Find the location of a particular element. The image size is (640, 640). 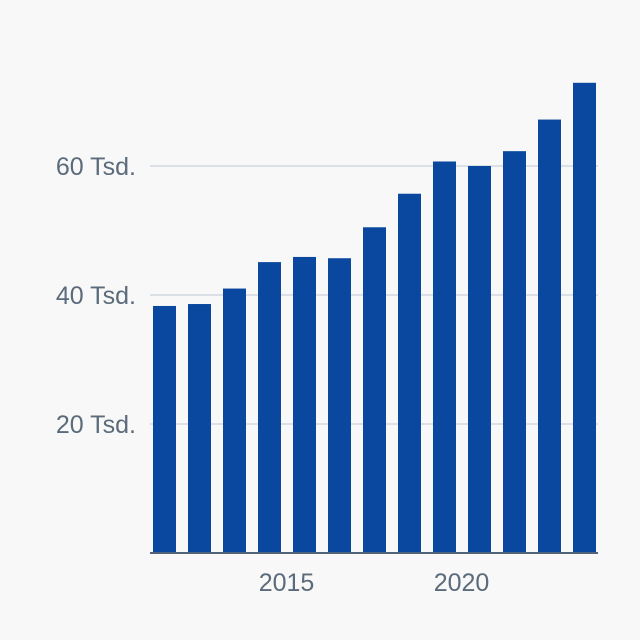

bar-2013 is located at coordinates (199, 428).